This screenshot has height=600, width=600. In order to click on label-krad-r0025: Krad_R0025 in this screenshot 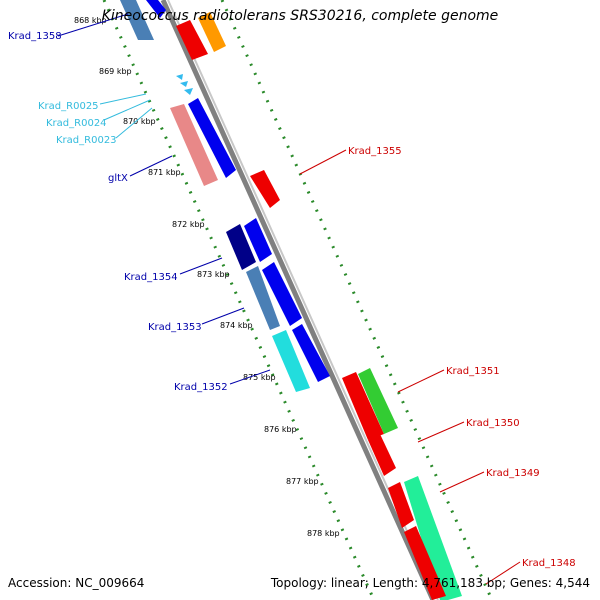, I will do `click(68, 106)`.